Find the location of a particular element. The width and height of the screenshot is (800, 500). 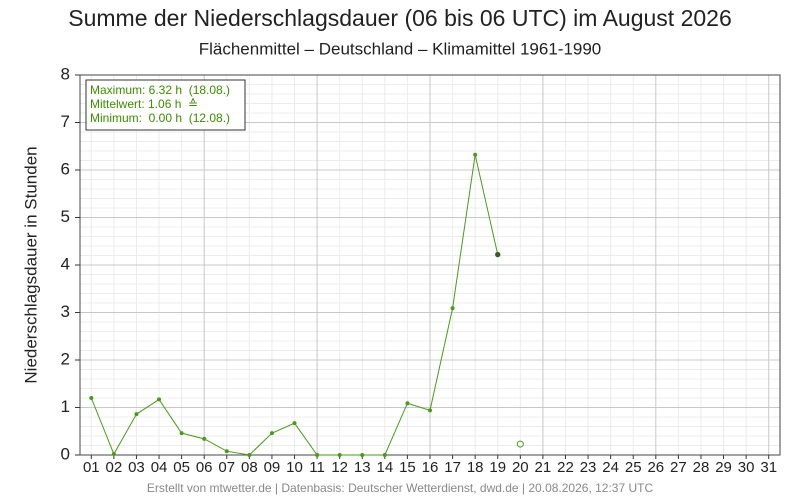

x-tick-label: 13 is located at coordinates (362, 467).